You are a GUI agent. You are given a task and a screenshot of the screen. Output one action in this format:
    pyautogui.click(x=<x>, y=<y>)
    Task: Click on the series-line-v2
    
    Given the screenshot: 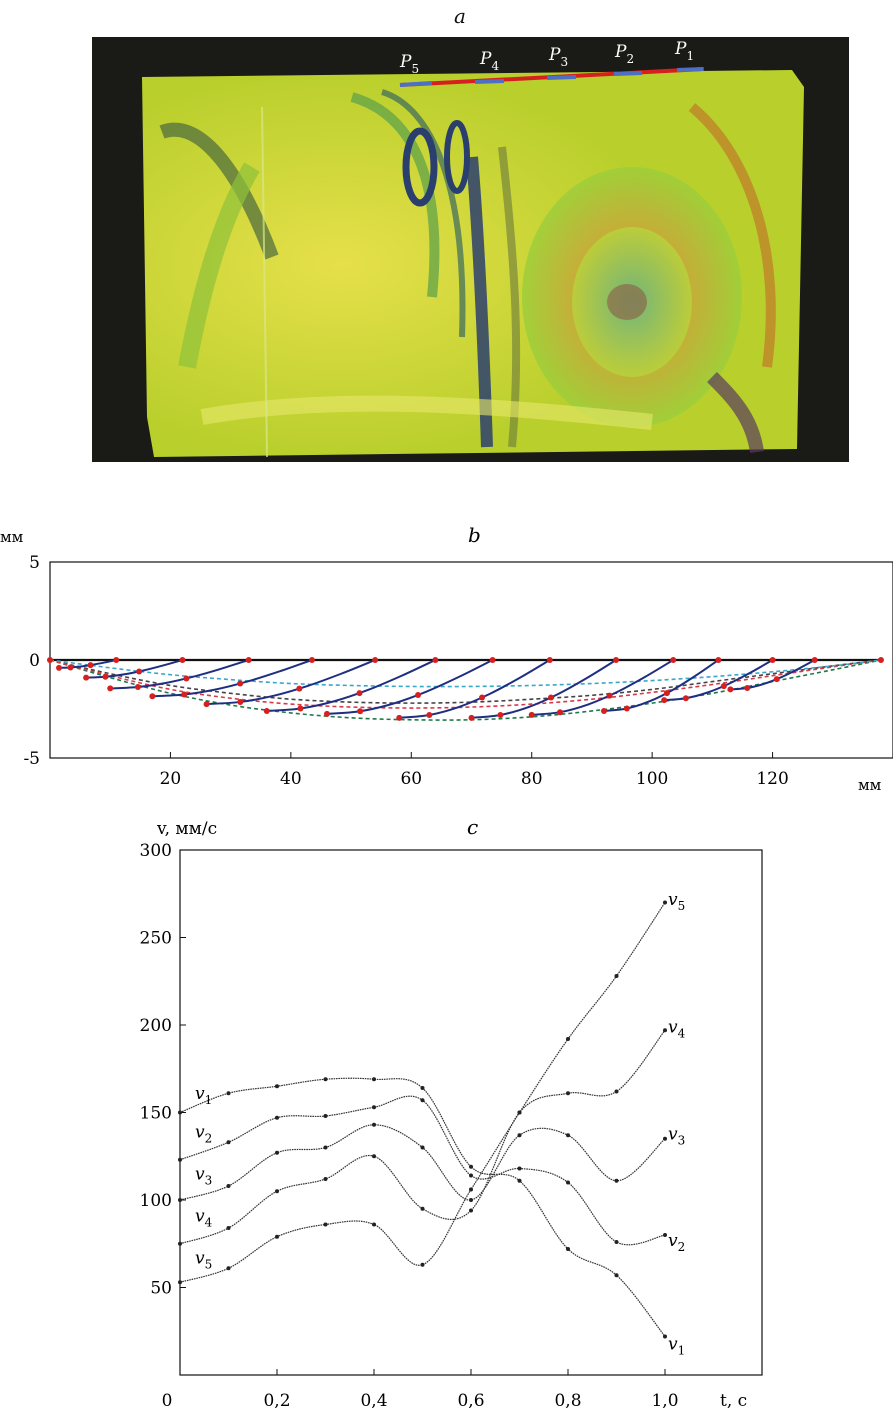 What is the action you would take?
    pyautogui.click(x=422, y=1170)
    